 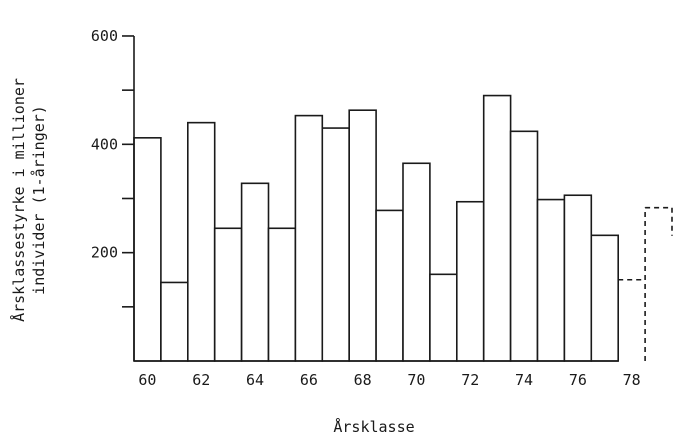 What do you see at coordinates (147, 380) in the screenshot?
I see `x-tick-label-60: 60` at bounding box center [147, 380].